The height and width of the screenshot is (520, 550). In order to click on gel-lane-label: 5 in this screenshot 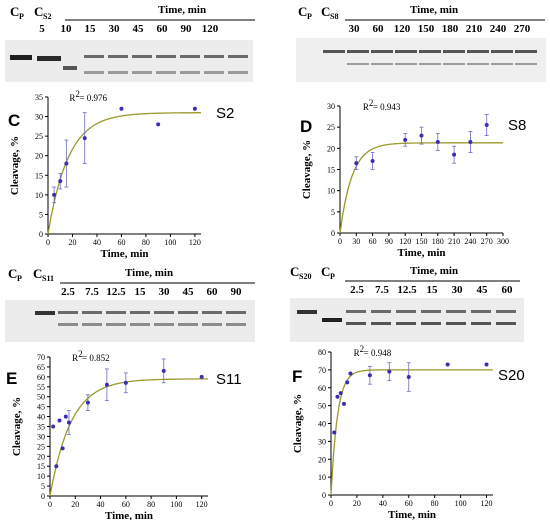, I will do `click(42, 29)`.